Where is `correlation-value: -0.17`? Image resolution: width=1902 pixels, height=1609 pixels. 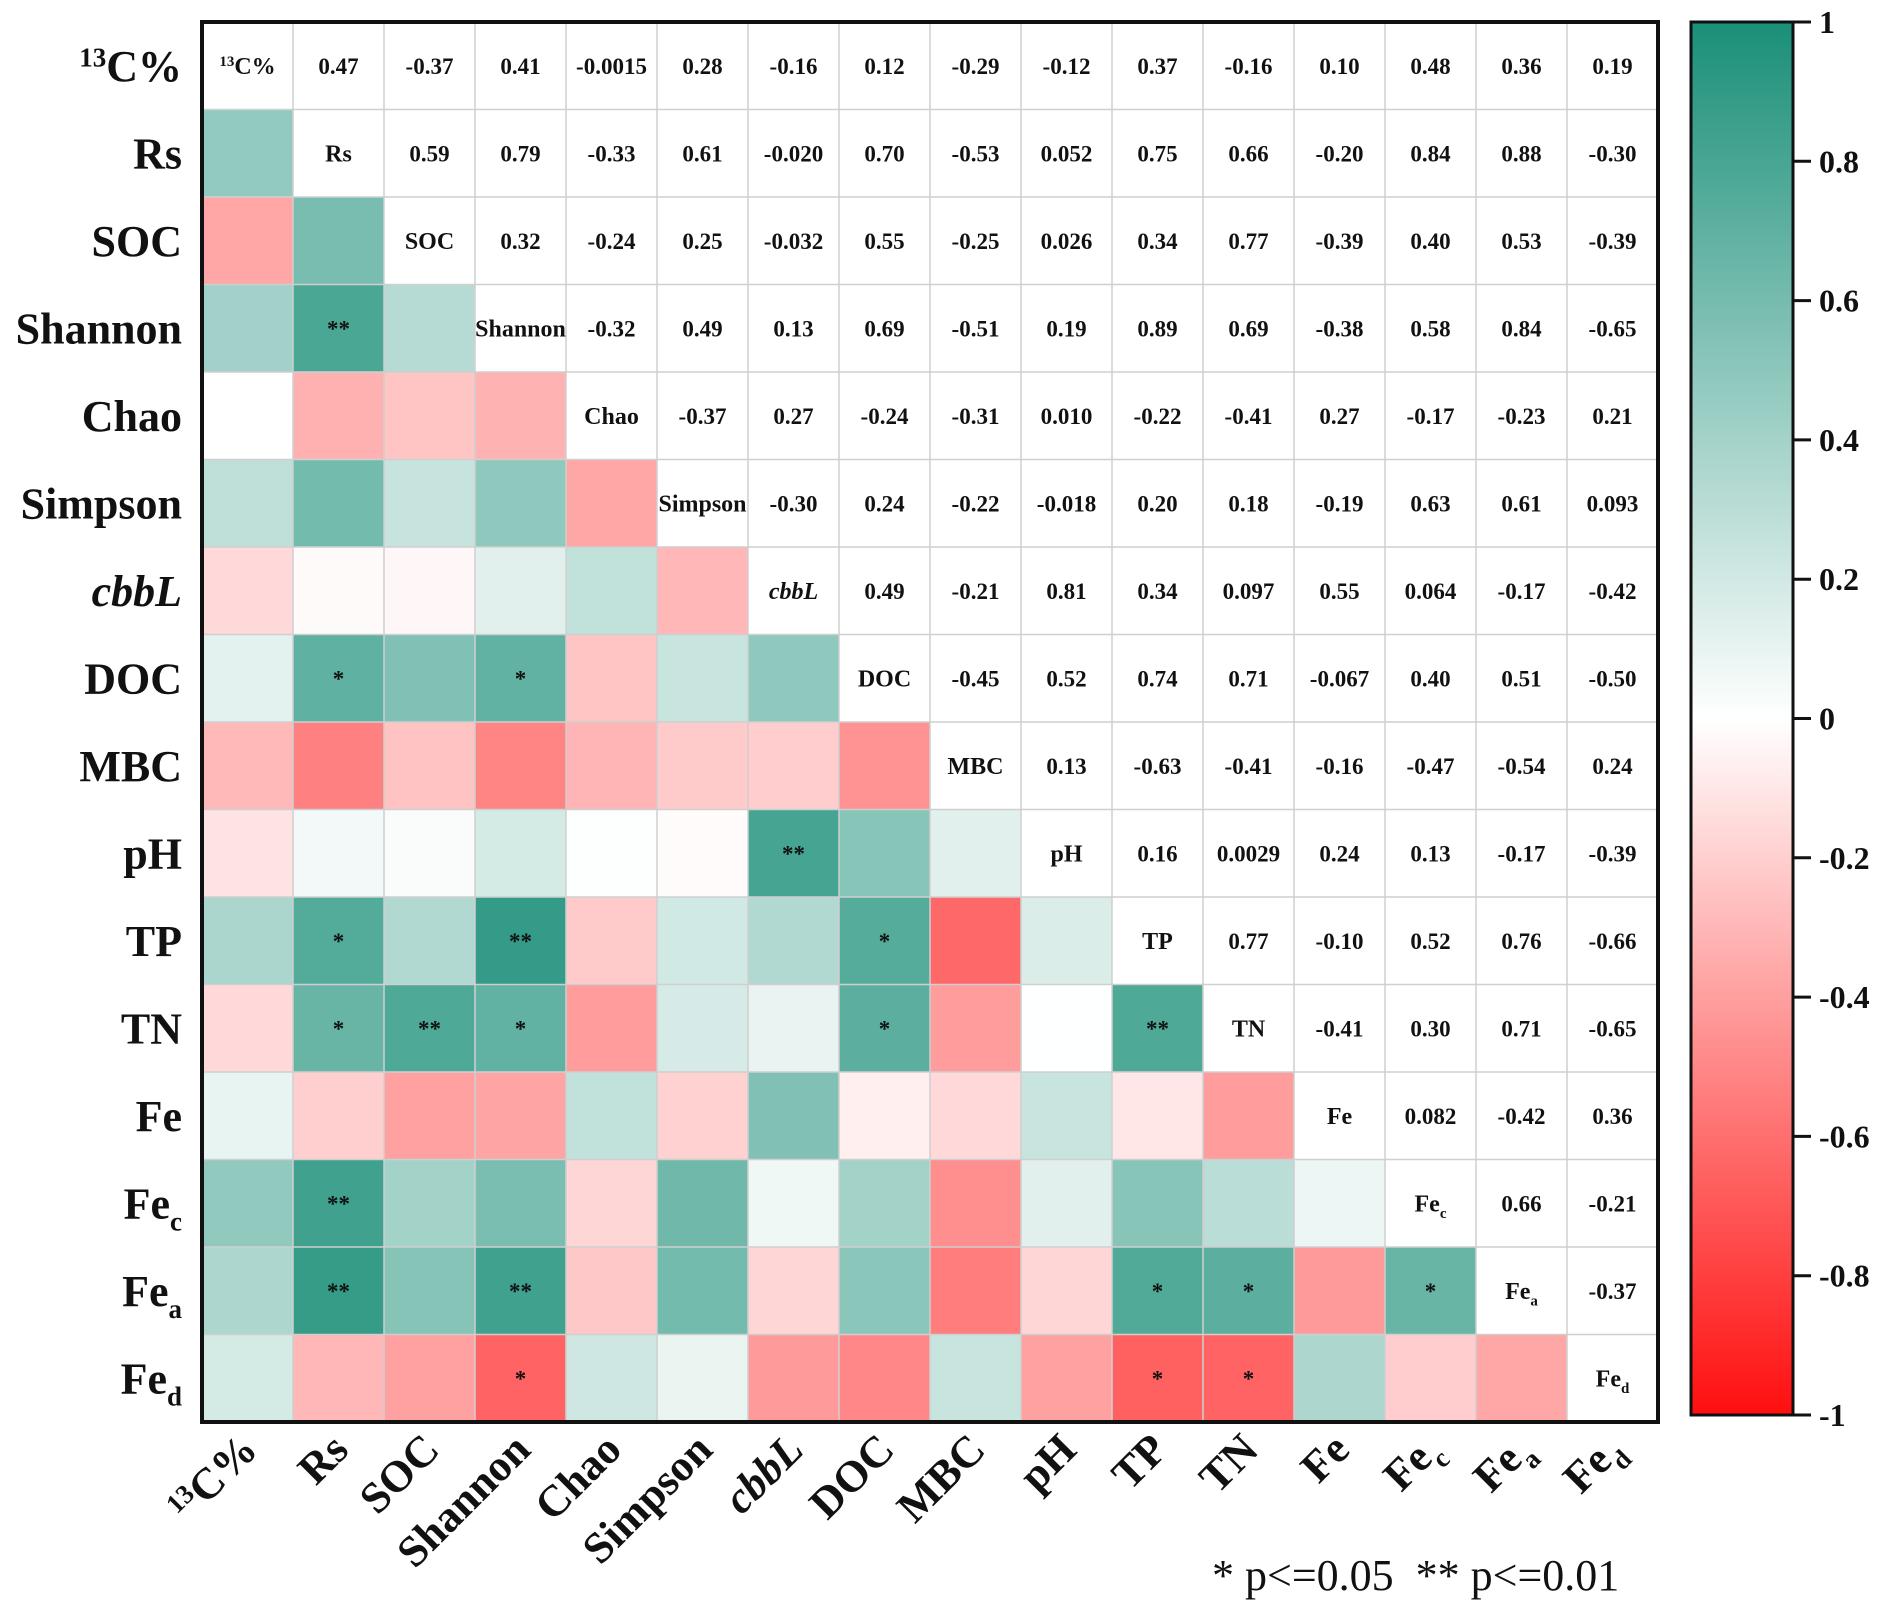
correlation-value: -0.17 is located at coordinates (1431, 416).